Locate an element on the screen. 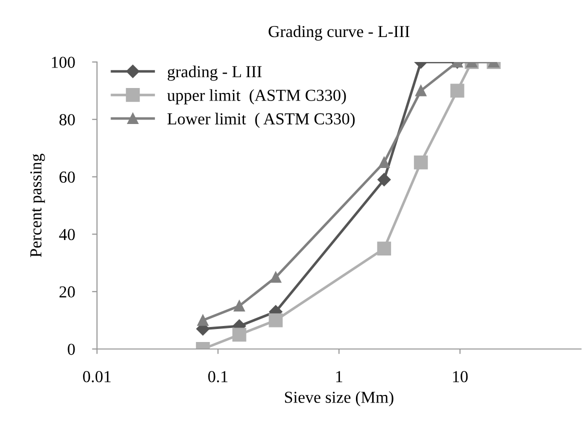  x-tick-label: 0.01 is located at coordinates (97, 376).